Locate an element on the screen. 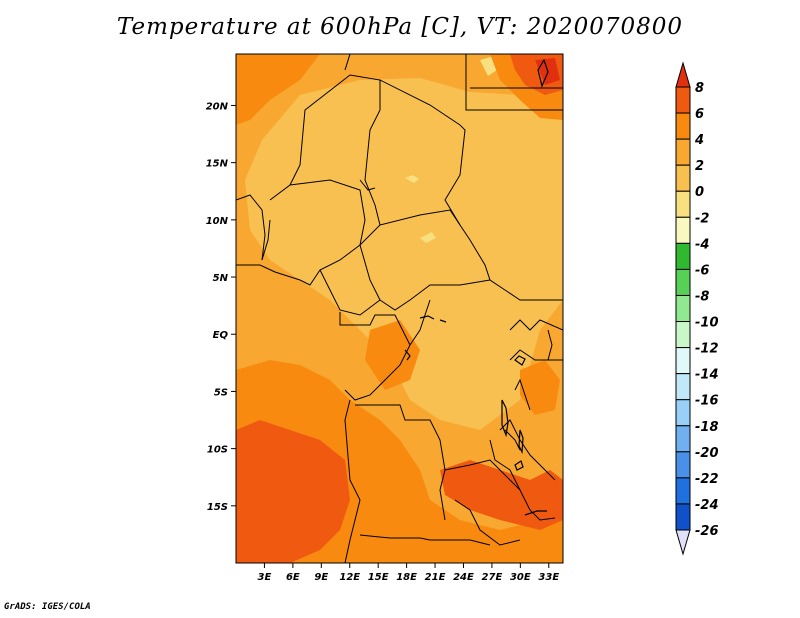 The image size is (800, 618). colorbar-label: -12 is located at coordinates (707, 349).